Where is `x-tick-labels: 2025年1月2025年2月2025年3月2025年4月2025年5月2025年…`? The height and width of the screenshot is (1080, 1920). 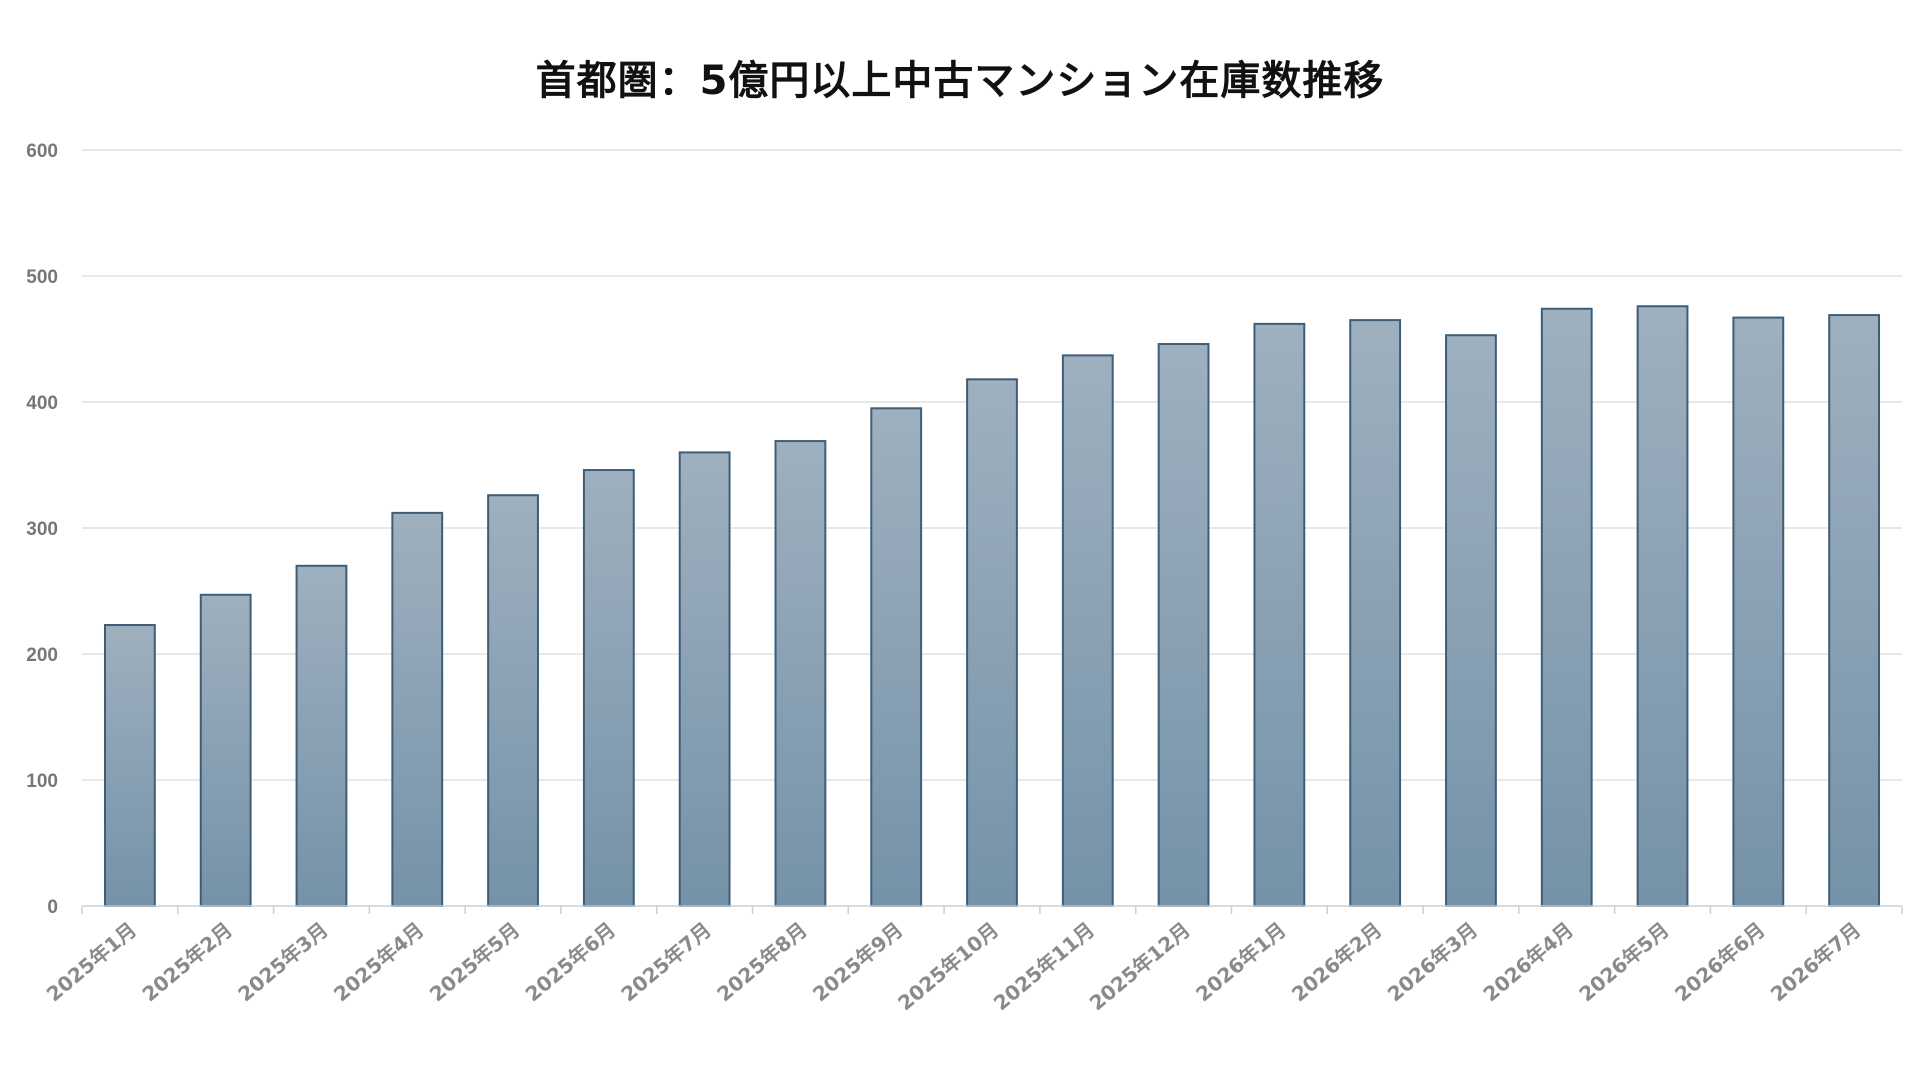 x-tick-labels: 2025年1月2025年2月2025年3月2025年4月2025年5月2025年… is located at coordinates (954, 966).